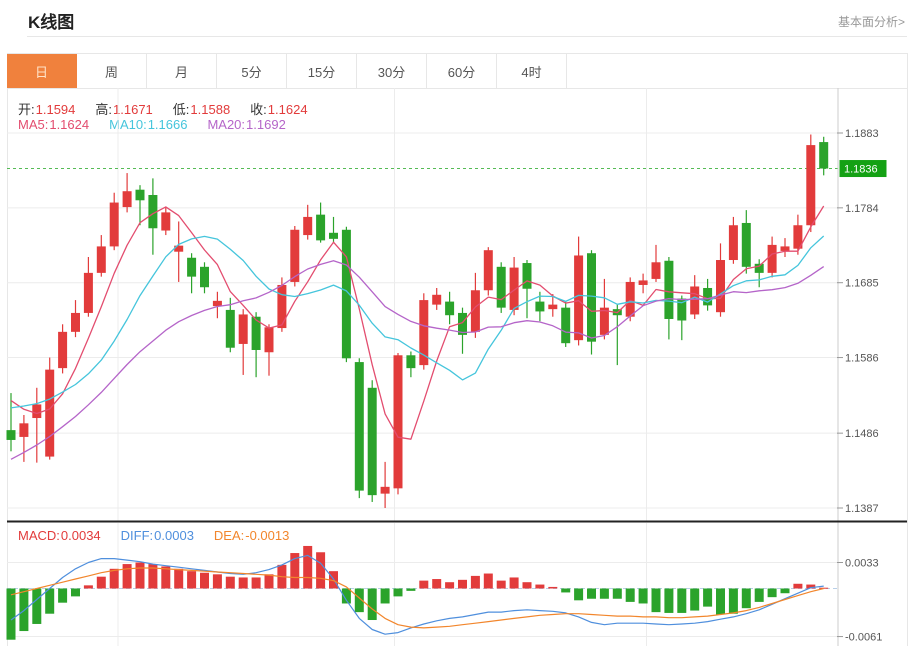  Describe the element at coordinates (252, 71) in the screenshot. I see `period-tab-3: 5分` at that location.